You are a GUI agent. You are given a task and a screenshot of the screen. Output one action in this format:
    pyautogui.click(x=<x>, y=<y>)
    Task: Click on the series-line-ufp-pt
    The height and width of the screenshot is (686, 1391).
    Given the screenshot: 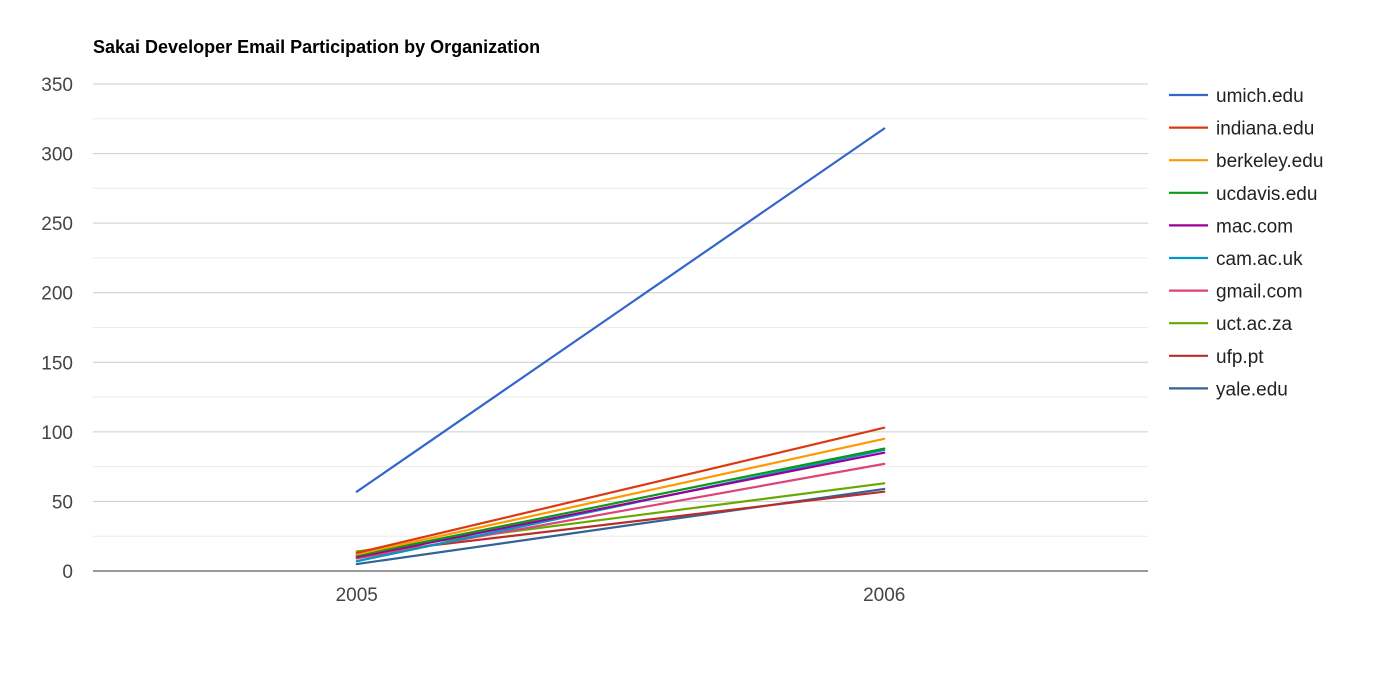 What is the action you would take?
    pyautogui.click(x=620, y=523)
    